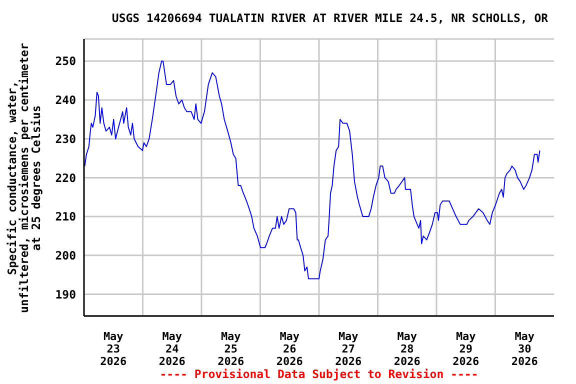 The width and height of the screenshot is (576, 384). I want to click on y-axis-title: Specific conductance, water, unfiltered, microsiemens per centimeter at 25 degrees Celsius, so click(24, 179).